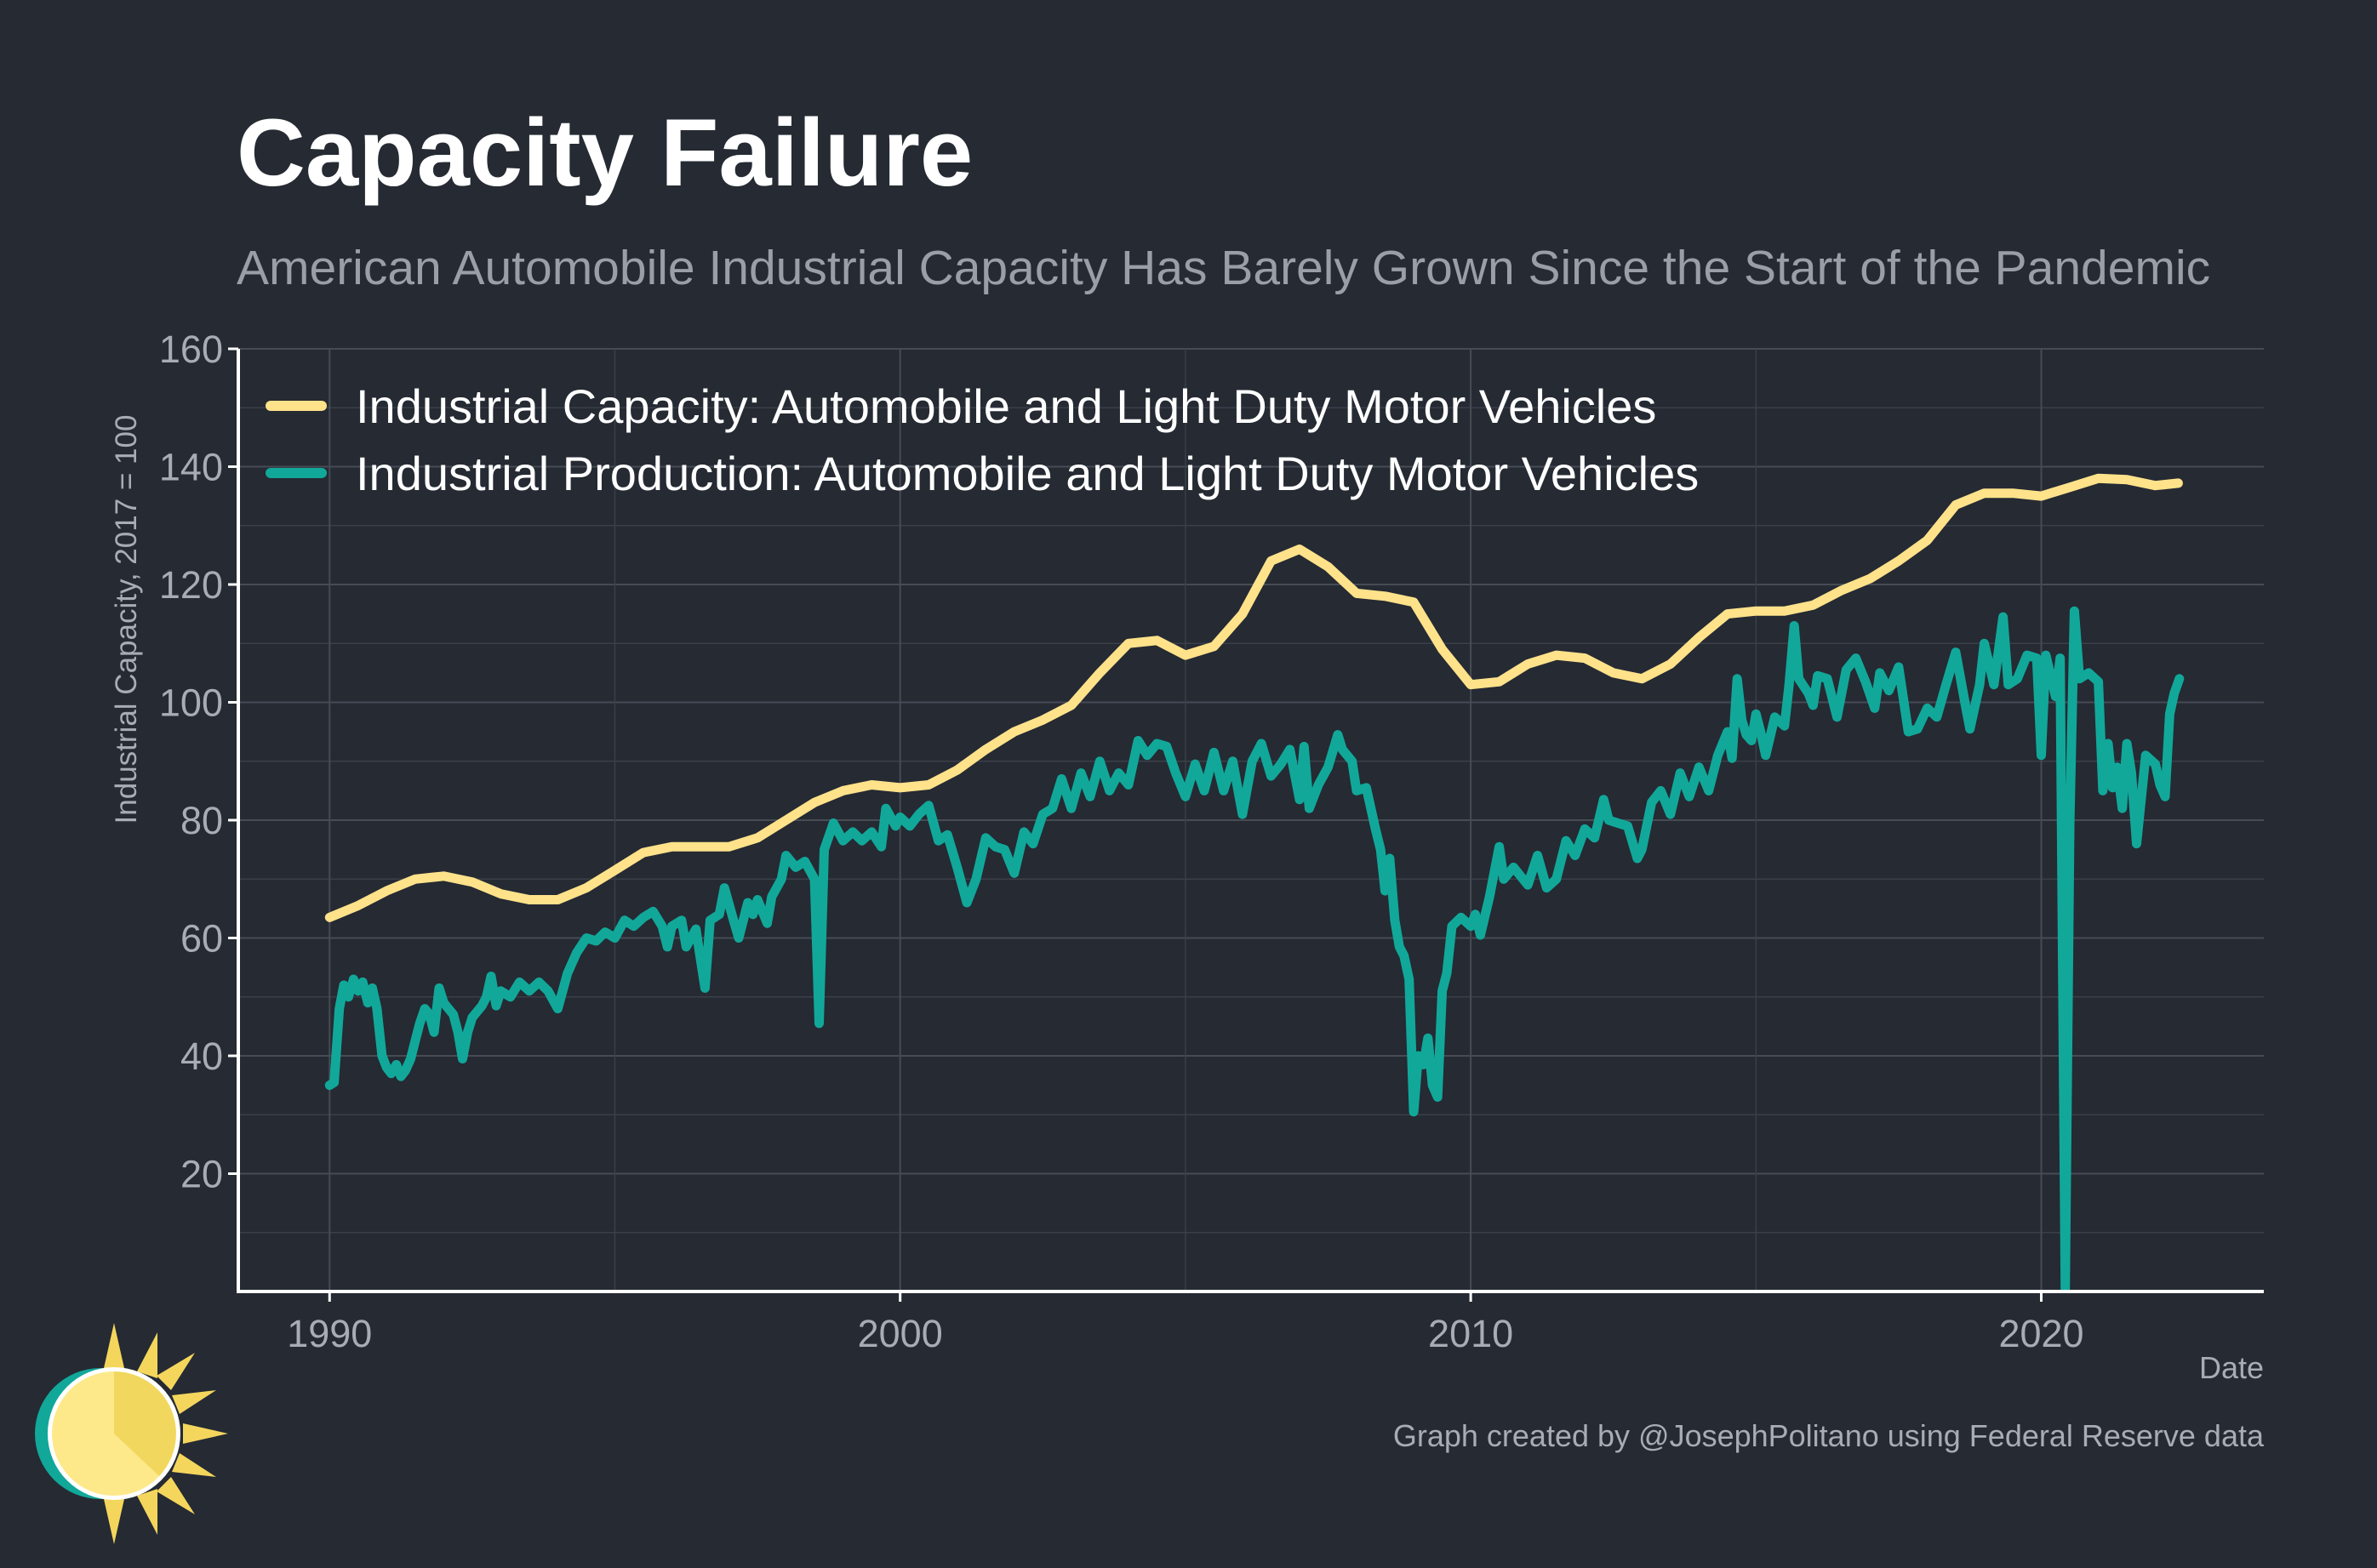 The height and width of the screenshot is (1568, 2377). What do you see at coordinates (201, 939) in the screenshot?
I see `y-tick-label: 60` at bounding box center [201, 939].